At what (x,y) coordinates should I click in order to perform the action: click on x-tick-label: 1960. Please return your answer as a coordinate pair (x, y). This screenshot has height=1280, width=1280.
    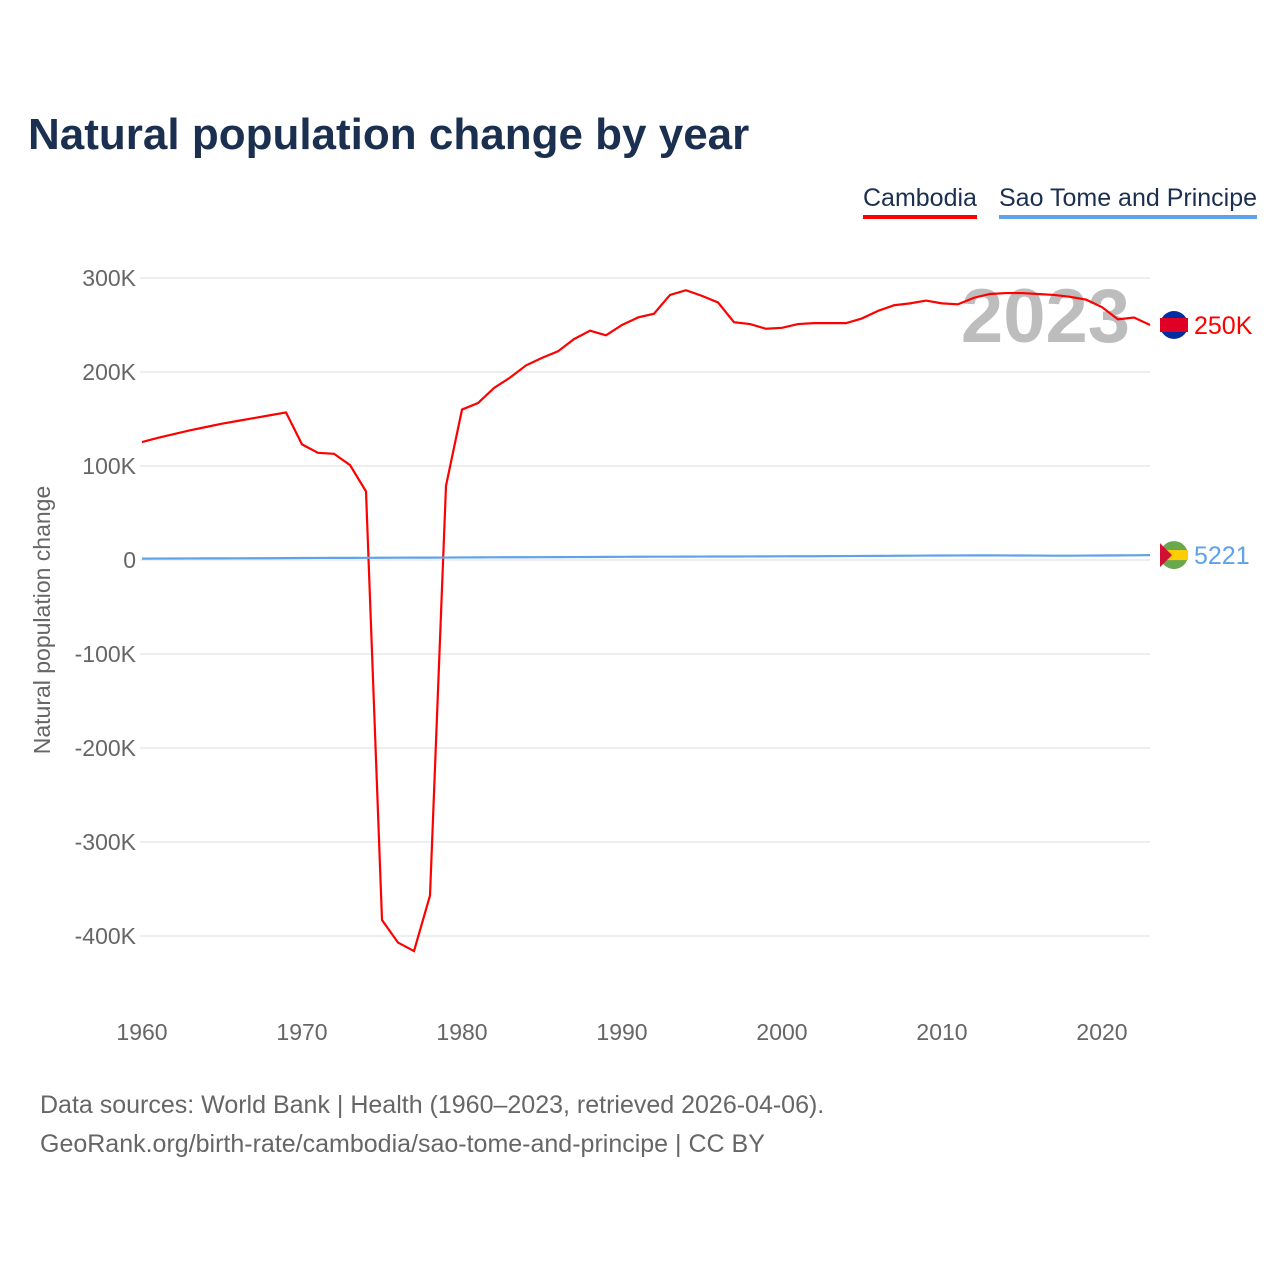
    Looking at the image, I should click on (141, 1032).